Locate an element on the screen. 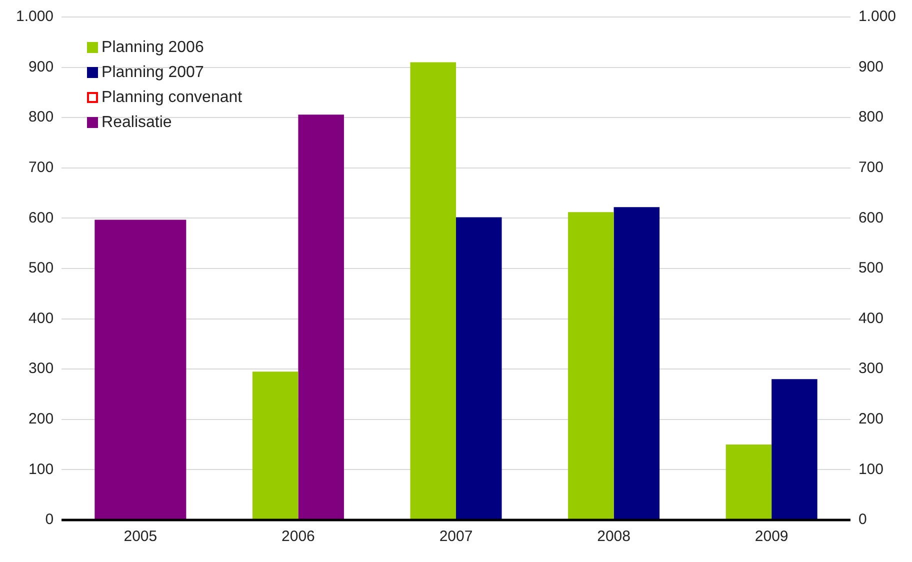 The height and width of the screenshot is (562, 912). y-tick-label: 0 is located at coordinates (49, 519).